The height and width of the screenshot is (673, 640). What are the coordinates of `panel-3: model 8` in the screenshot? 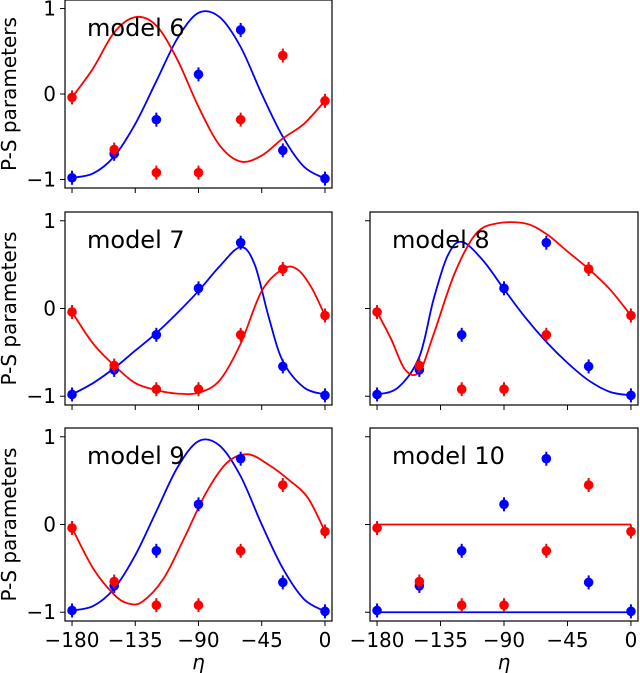 It's located at (502, 310).